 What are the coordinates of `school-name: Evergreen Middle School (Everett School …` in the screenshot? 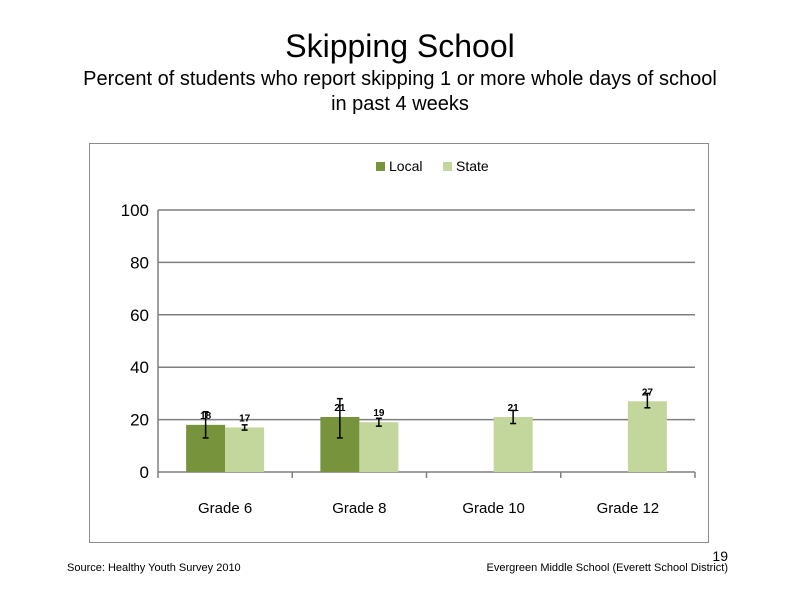 It's located at (607, 568).